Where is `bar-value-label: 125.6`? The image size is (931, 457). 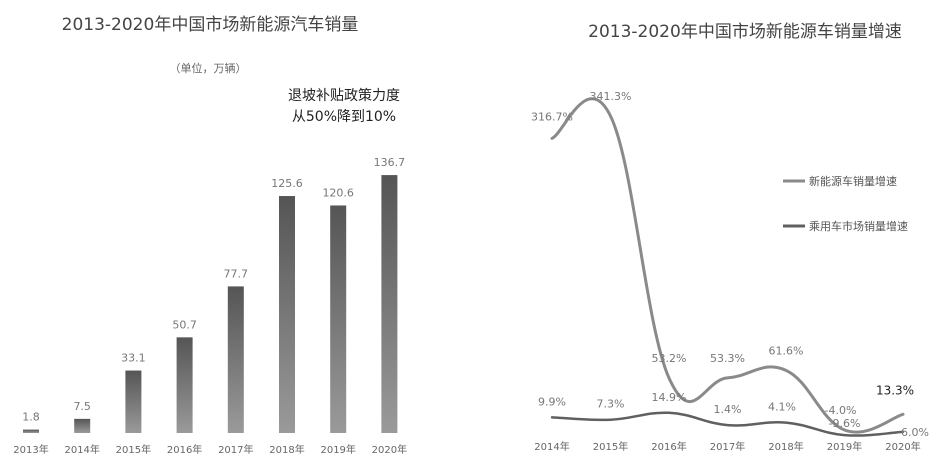 bar-value-label: 125.6 is located at coordinates (287, 183).